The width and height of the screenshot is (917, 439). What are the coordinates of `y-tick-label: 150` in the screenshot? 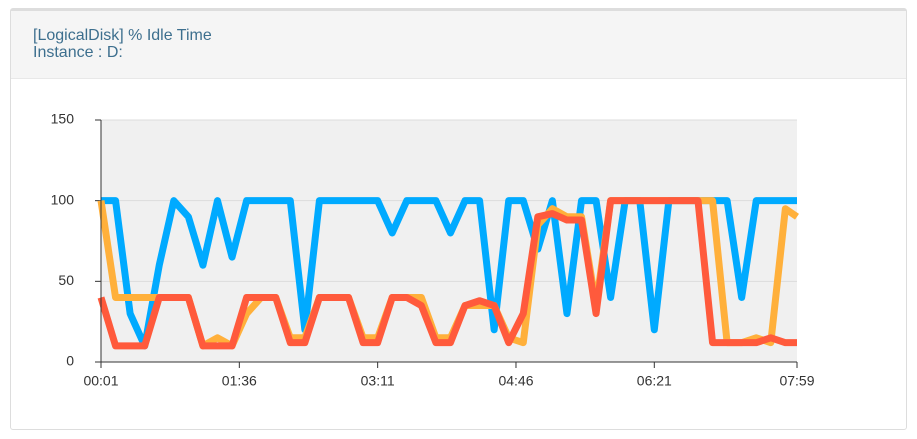 It's located at (63, 119).